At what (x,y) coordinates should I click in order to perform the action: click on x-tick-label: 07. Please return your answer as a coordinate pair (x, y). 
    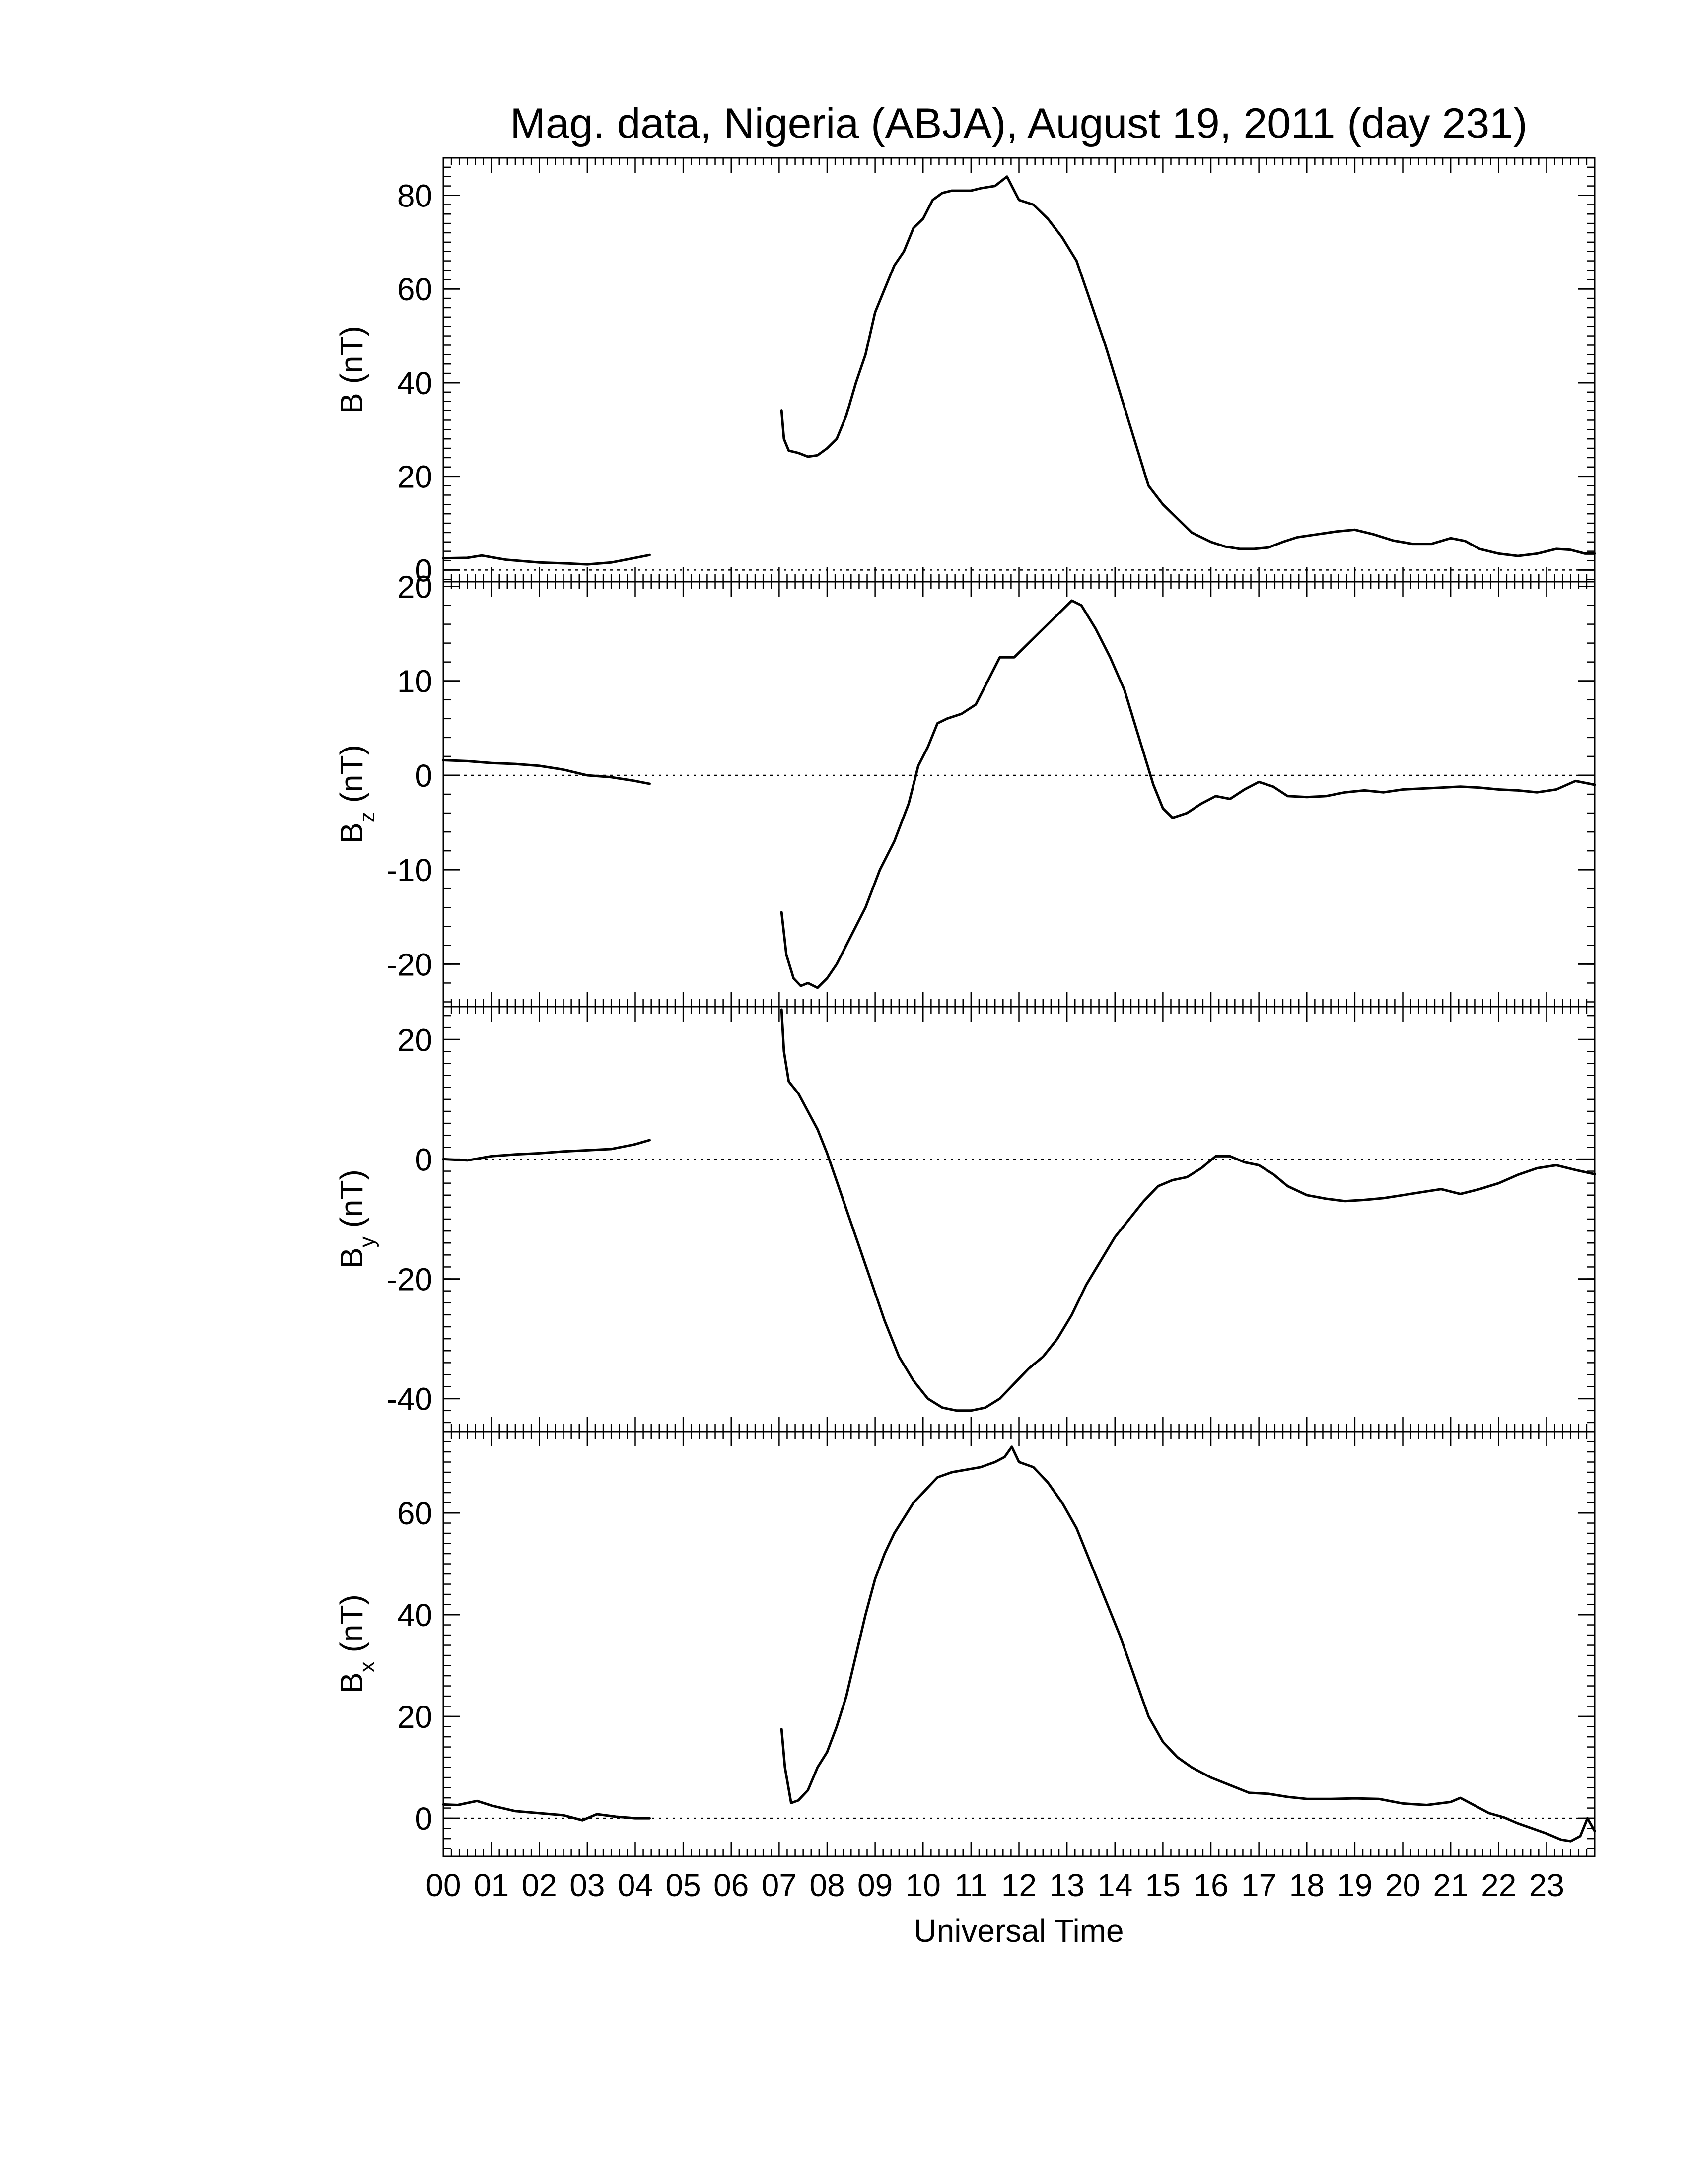
    Looking at the image, I should click on (779, 1885).